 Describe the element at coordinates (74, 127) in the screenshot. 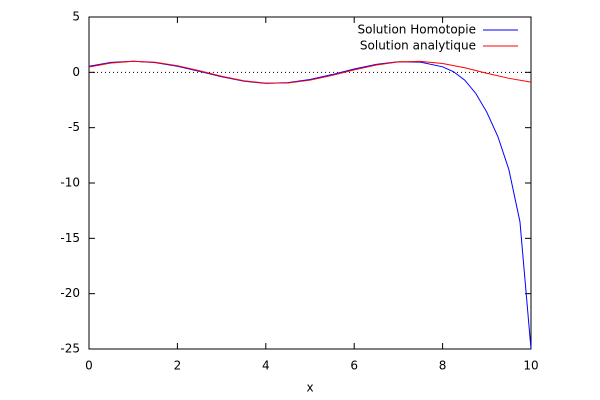

I see `y-tick-label: -5` at that location.